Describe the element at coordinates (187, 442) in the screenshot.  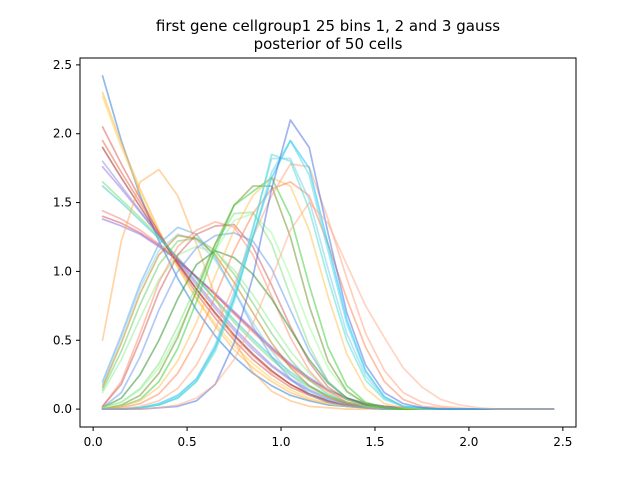
I see `x-tick-label: 0.5` at that location.